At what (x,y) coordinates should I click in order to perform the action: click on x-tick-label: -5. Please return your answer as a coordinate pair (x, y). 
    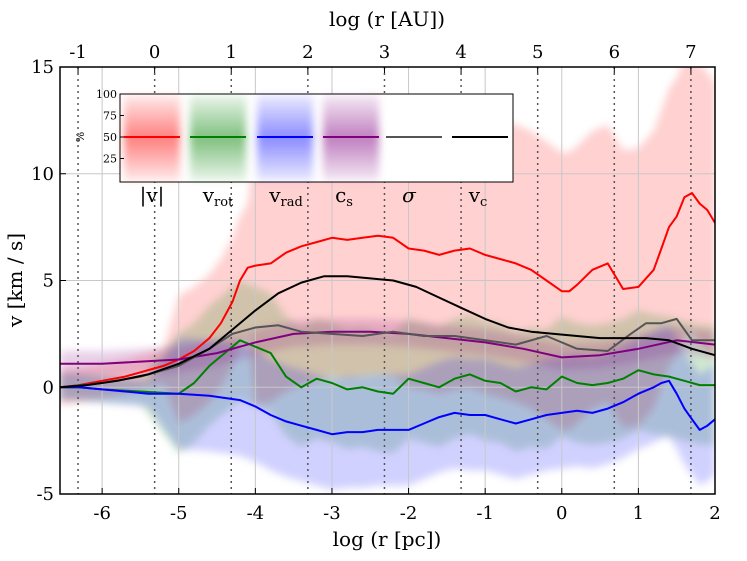
    Looking at the image, I should click on (179, 513).